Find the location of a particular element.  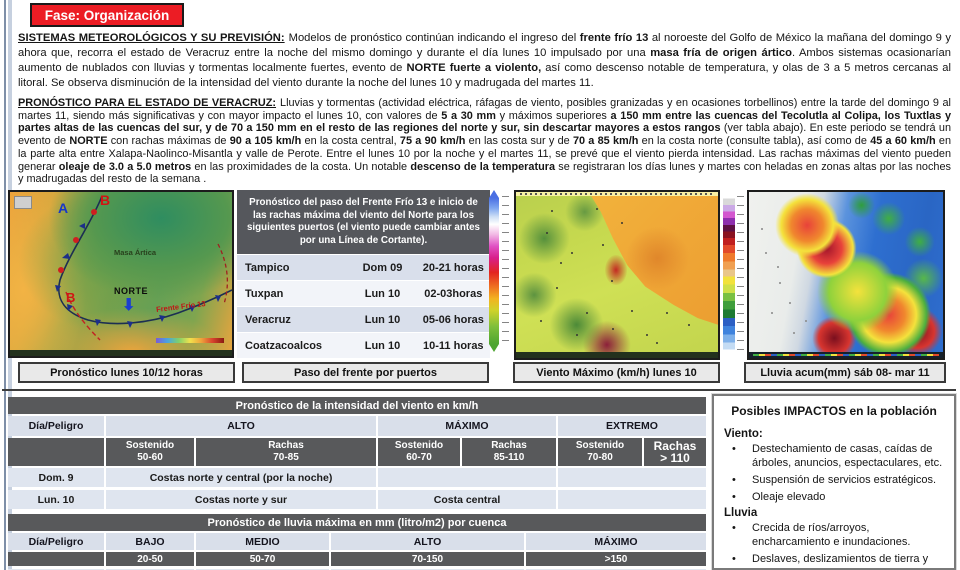

wind-impacts-heading: Viento: is located at coordinates (743, 434).